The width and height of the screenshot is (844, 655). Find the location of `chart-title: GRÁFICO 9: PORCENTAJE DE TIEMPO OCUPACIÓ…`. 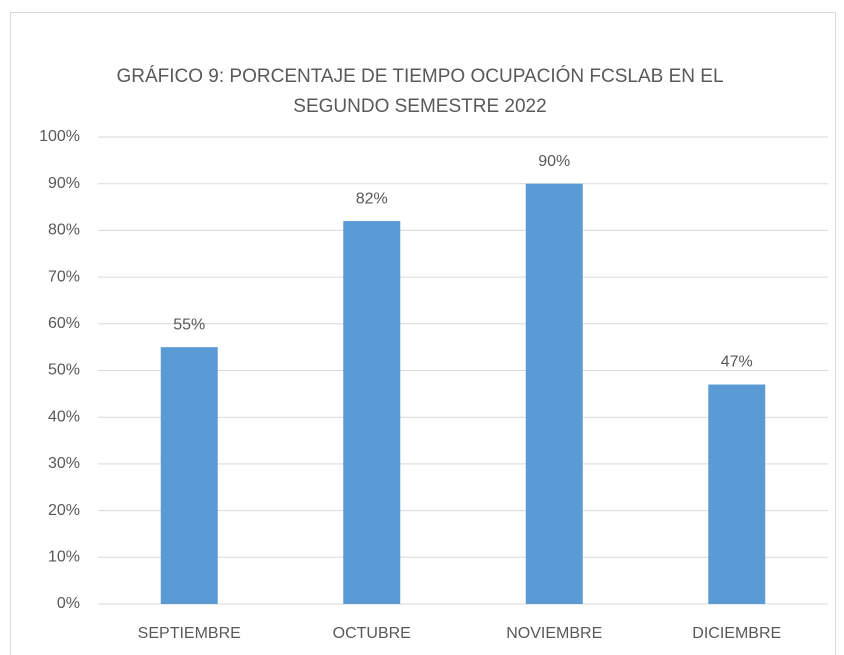

chart-title: GRÁFICO 9: PORCENTAJE DE TIEMPO OCUPACIÓ… is located at coordinates (420, 91).